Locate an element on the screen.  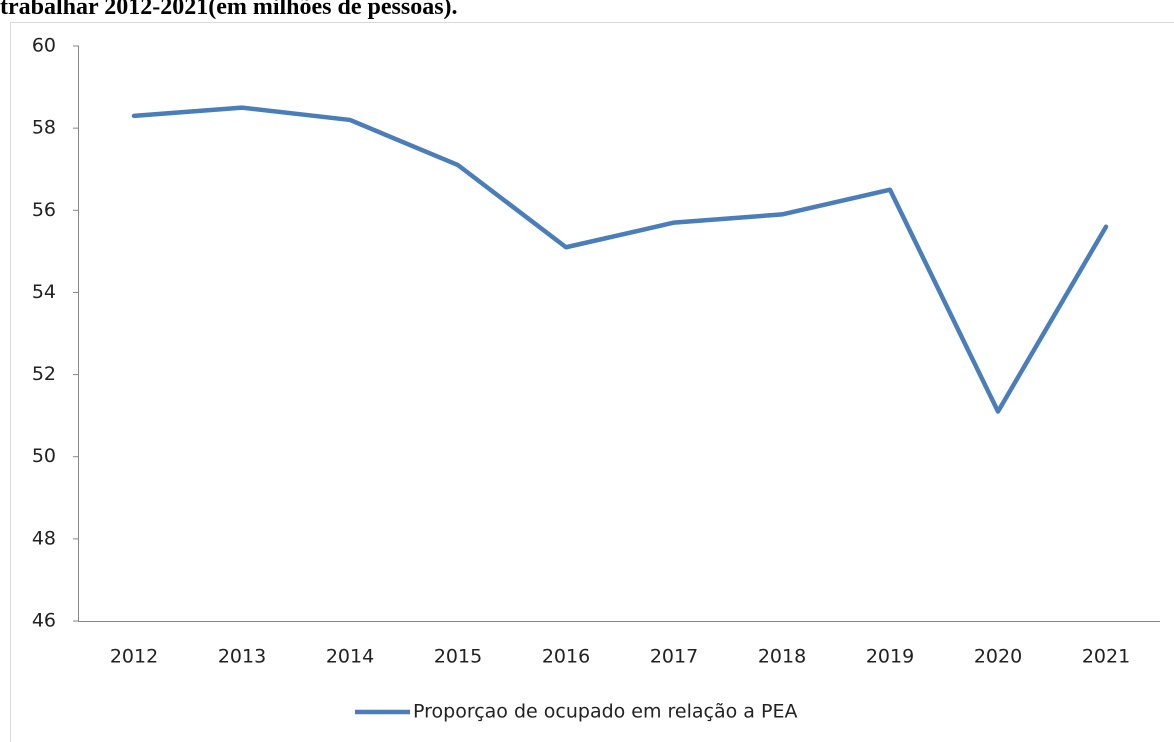
x-tick-label: 2014 is located at coordinates (350, 657).